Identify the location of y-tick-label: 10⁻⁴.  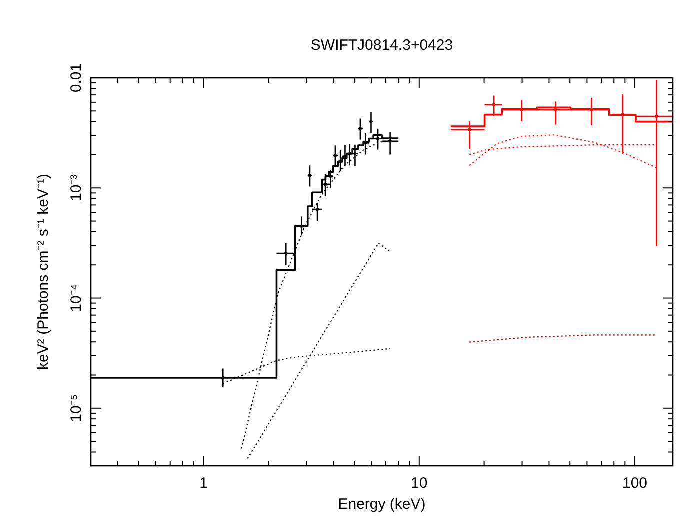
(76, 298).